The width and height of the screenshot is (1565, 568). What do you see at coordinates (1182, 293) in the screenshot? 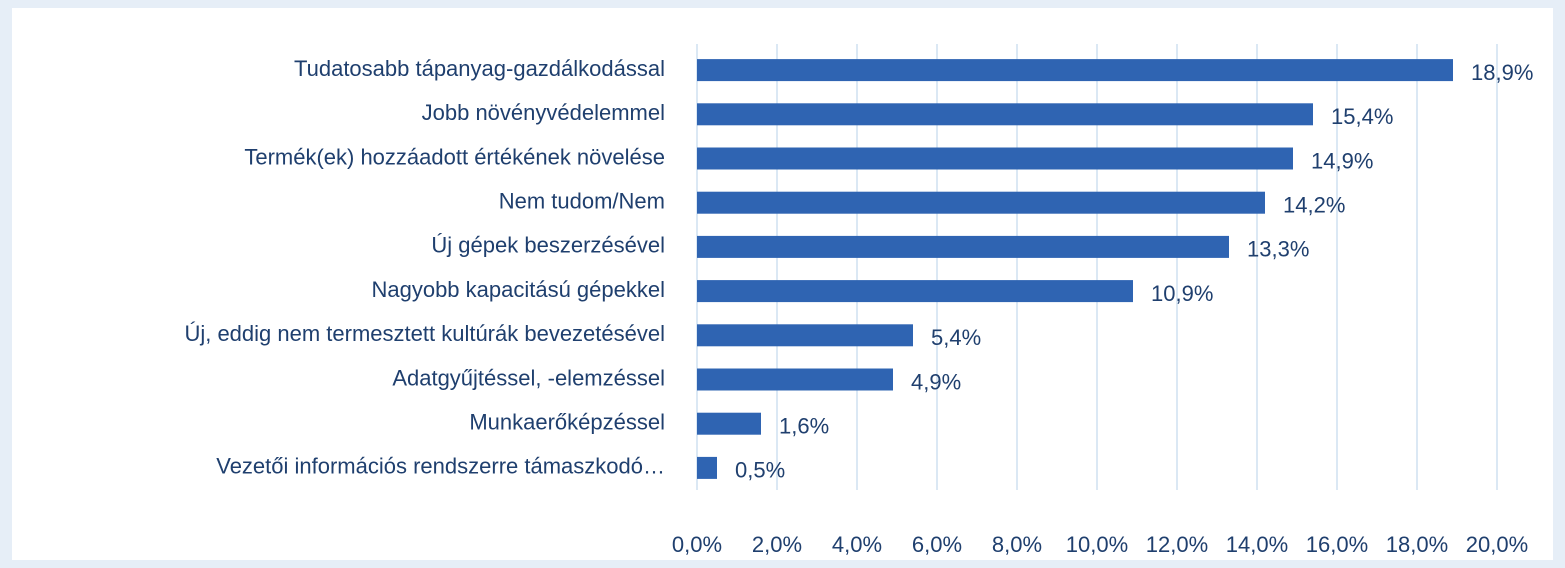
I see `value-label: 10,9%` at bounding box center [1182, 293].